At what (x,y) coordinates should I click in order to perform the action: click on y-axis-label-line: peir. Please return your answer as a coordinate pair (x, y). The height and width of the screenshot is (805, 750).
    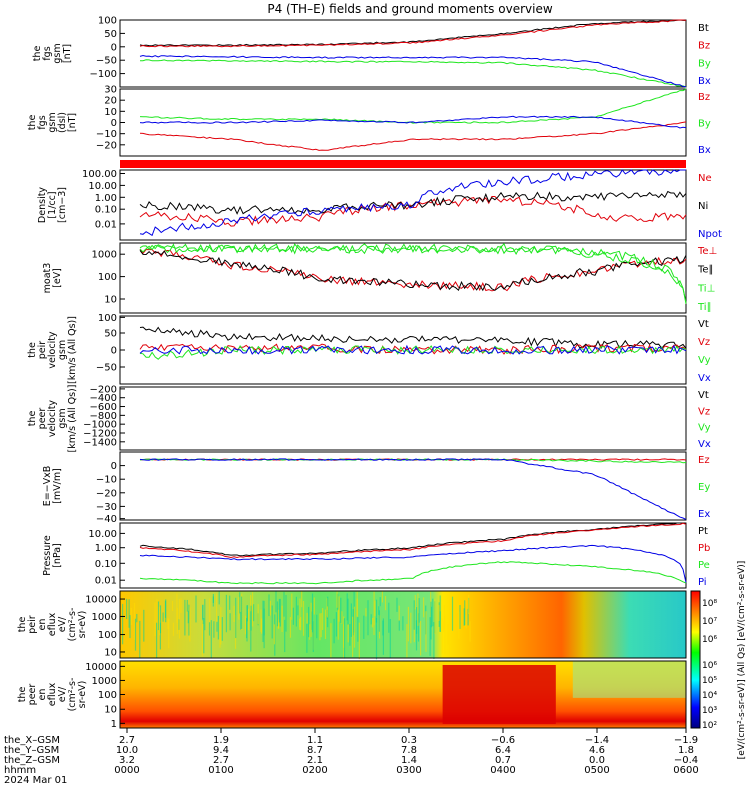
    Looking at the image, I should click on (32, 624).